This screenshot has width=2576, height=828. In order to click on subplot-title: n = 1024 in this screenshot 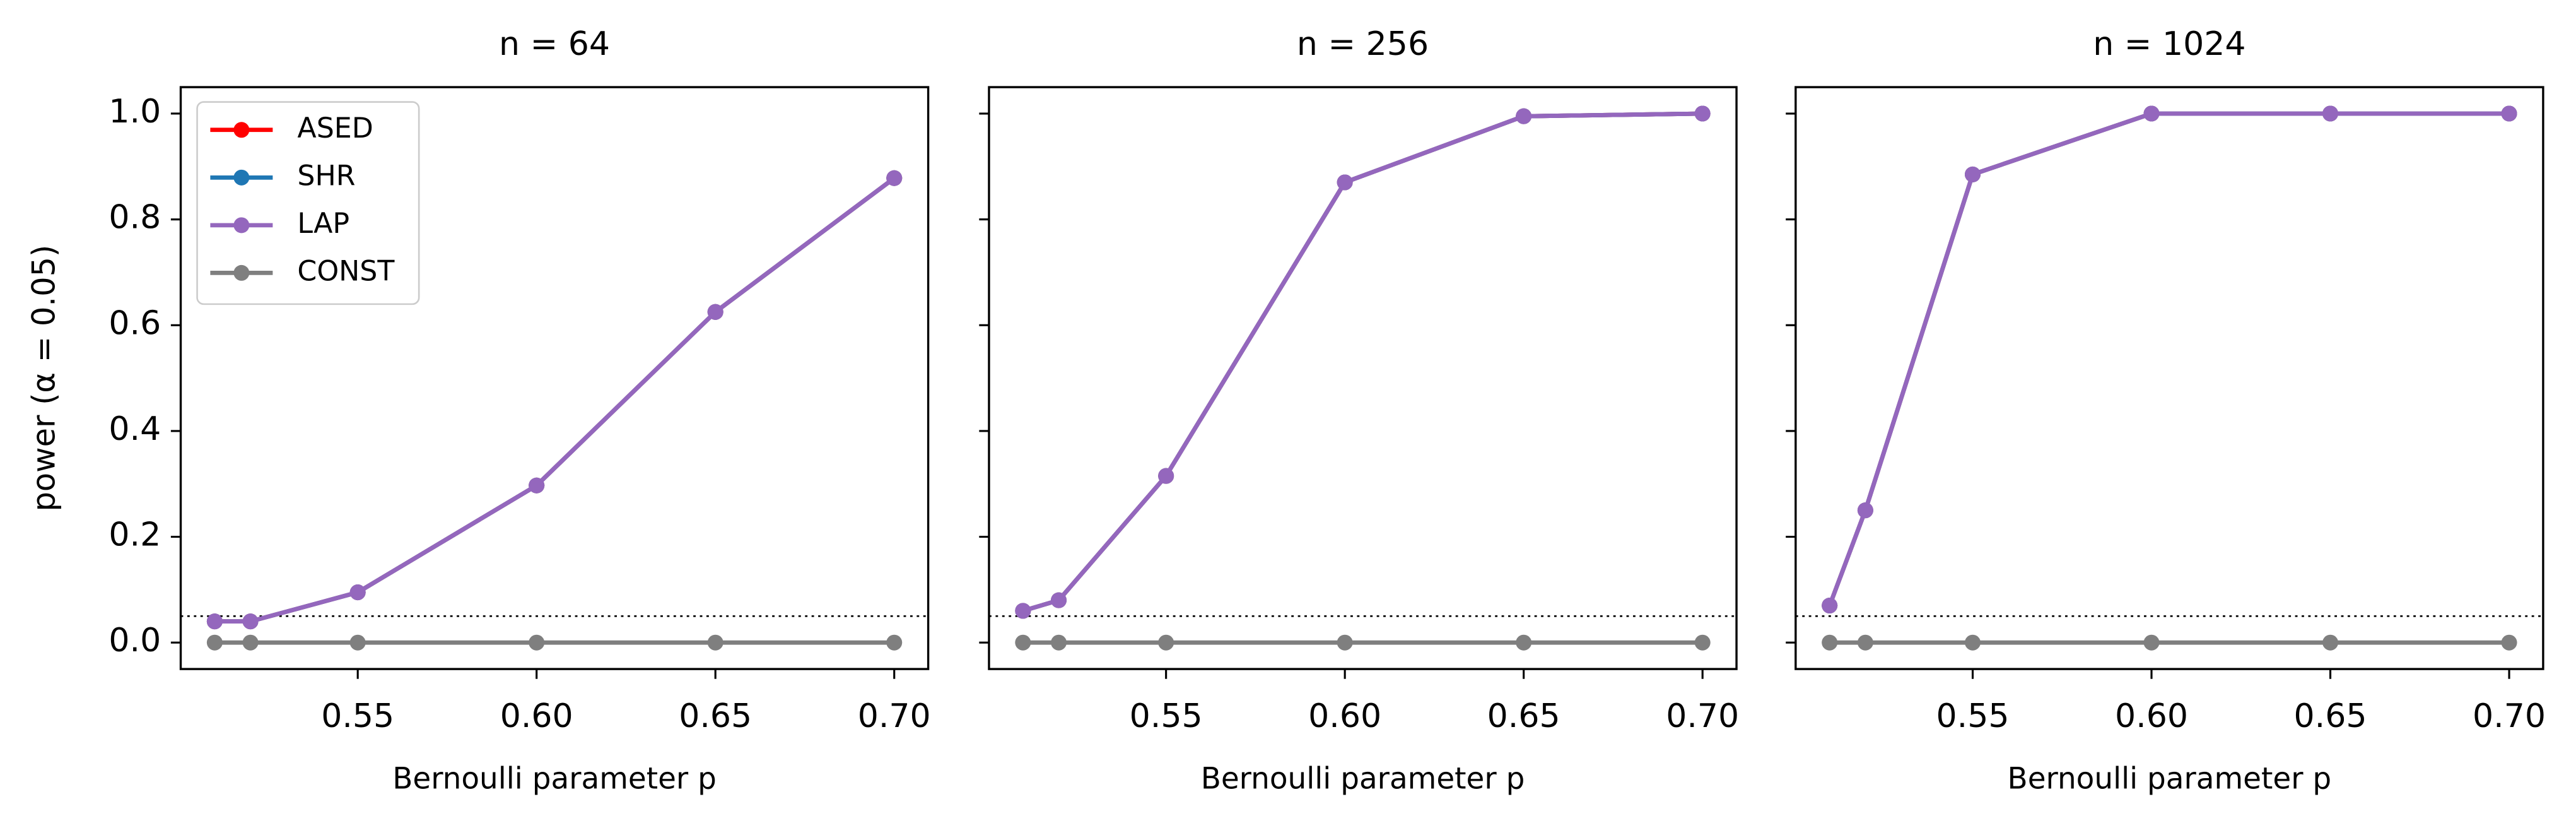, I will do `click(2169, 44)`.